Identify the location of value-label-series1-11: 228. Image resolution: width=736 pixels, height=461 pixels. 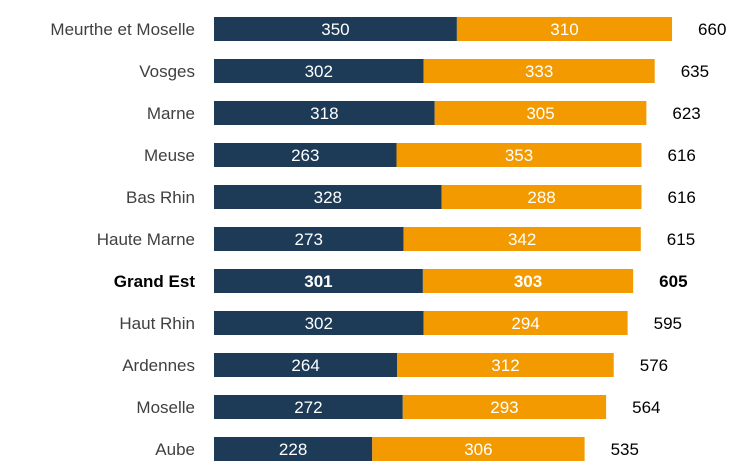
(293, 449).